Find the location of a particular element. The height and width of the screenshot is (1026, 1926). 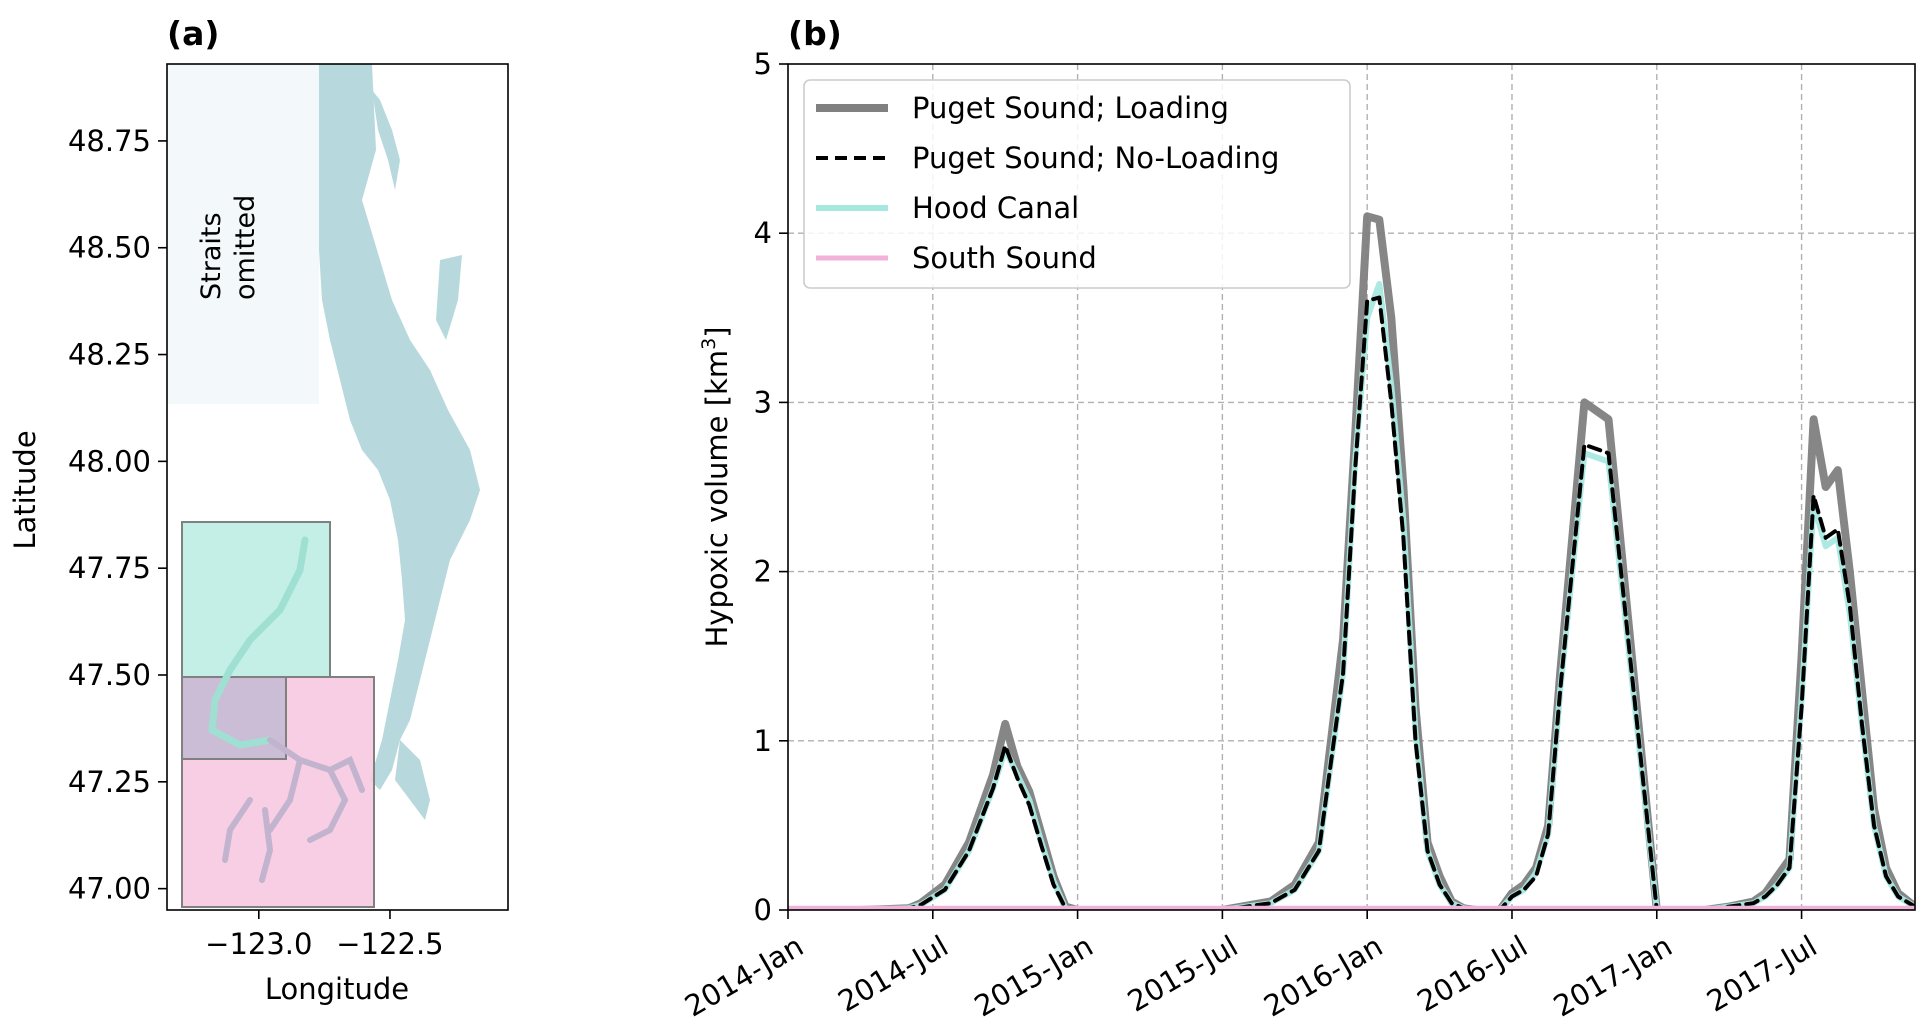

y-tick-label: 2 is located at coordinates (763, 572).